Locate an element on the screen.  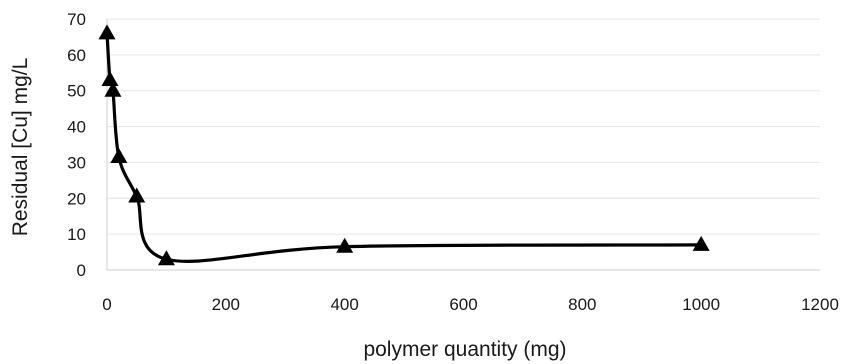
y-axis-title: Residual [Cu] mg/L is located at coordinates (20, 147).